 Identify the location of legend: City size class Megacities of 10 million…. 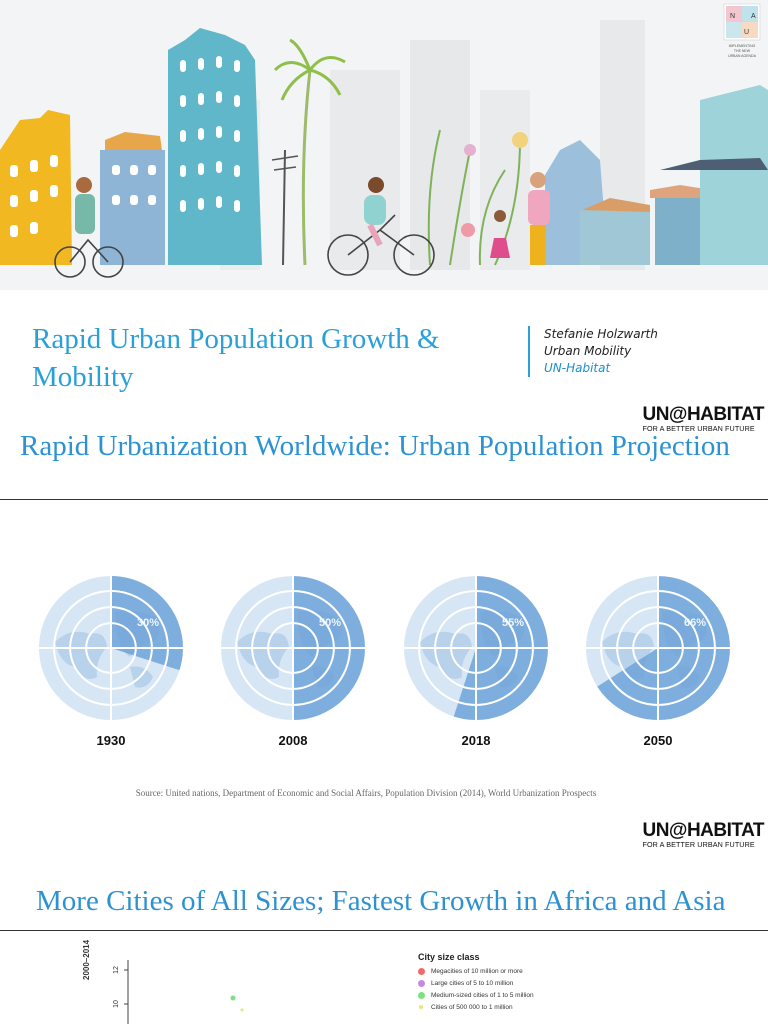
(476, 983).